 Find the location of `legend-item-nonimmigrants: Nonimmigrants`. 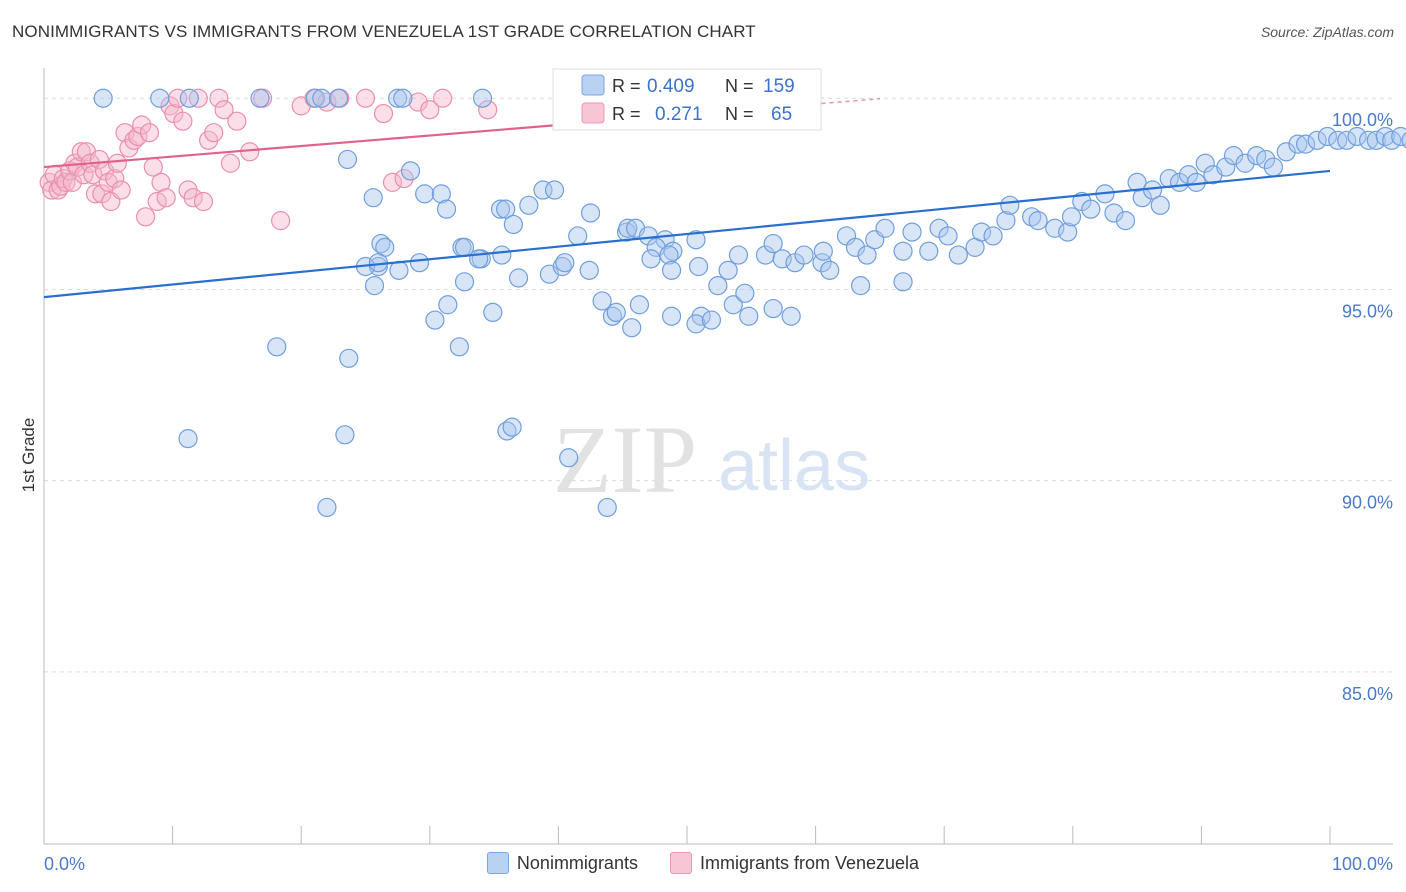

legend-item-nonimmigrants: Nonimmigrants is located at coordinates (562, 863).